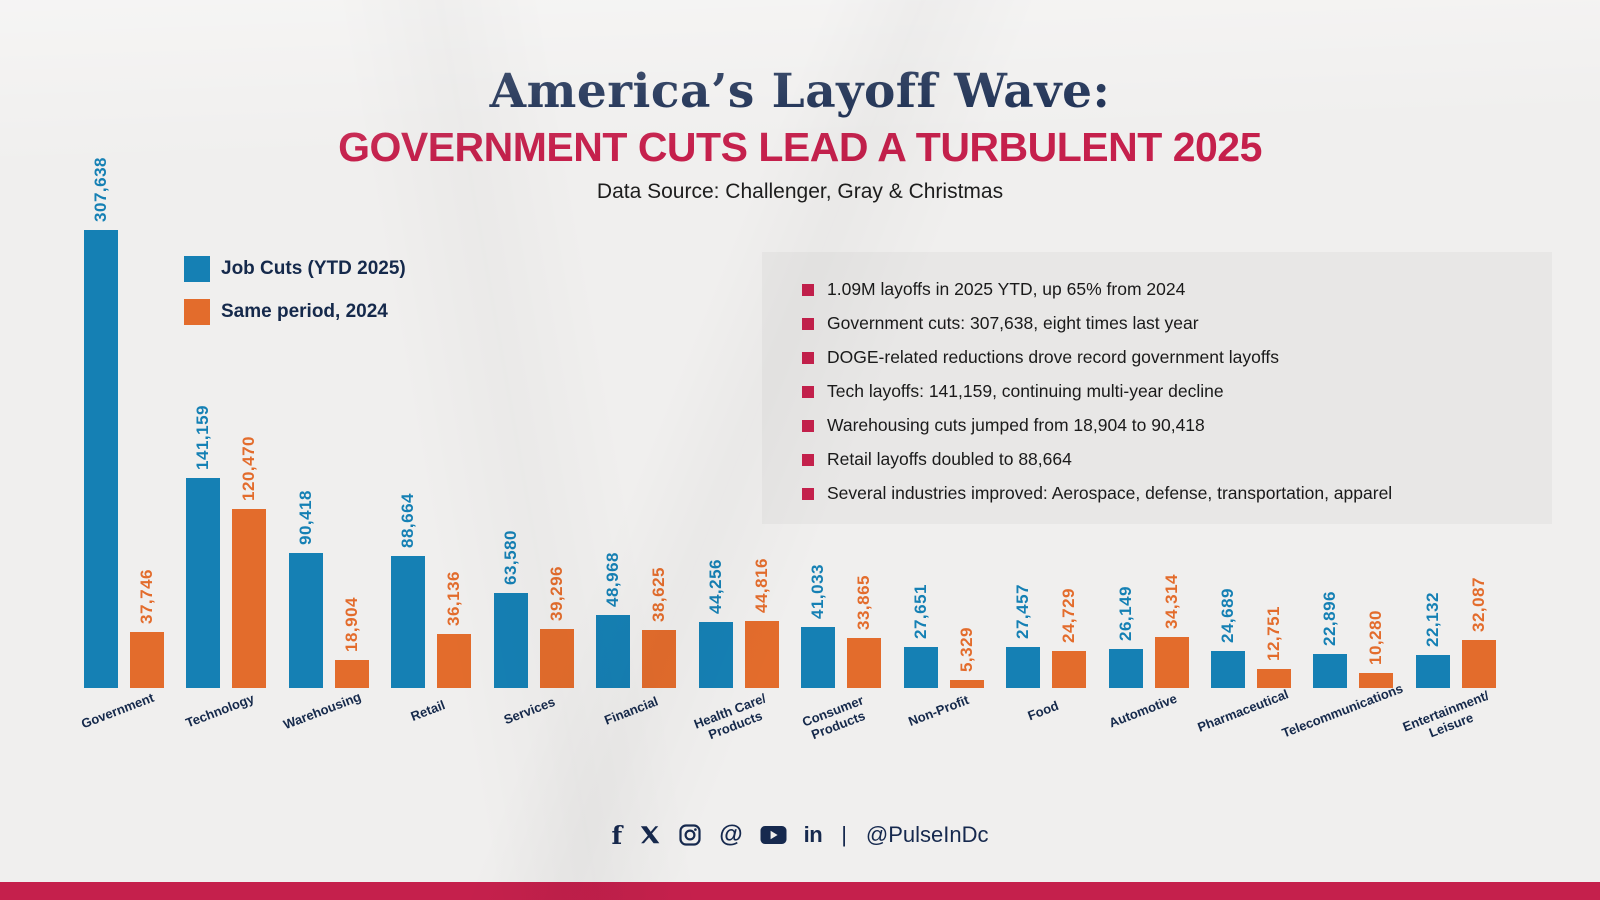 This screenshot has width=1600, height=900. What do you see at coordinates (1478, 604) in the screenshot?
I see `bar-value-label: 32,087` at bounding box center [1478, 604].